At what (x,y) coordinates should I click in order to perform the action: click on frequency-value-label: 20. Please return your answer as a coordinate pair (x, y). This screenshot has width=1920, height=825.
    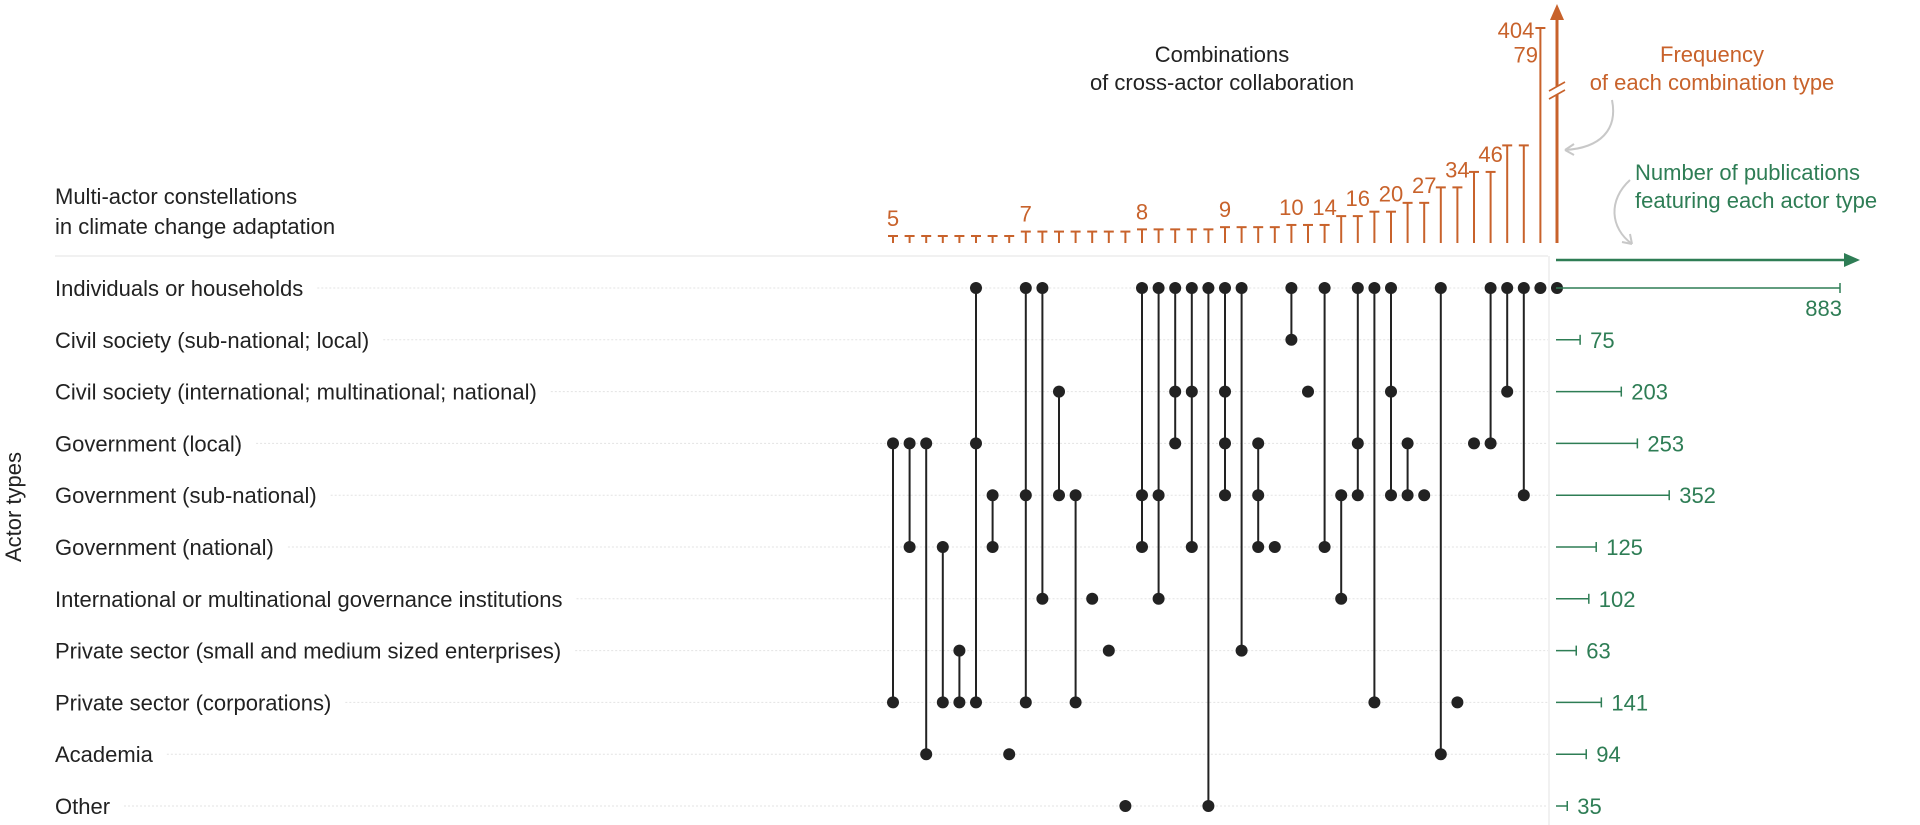
    Looking at the image, I should click on (1391, 194).